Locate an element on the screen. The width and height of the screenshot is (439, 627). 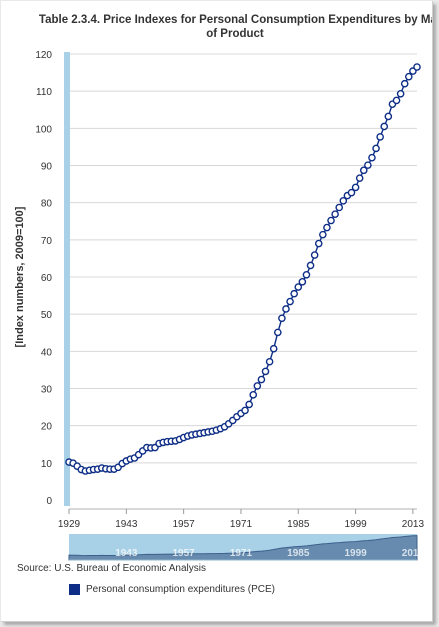
x-tick-label: 1999 is located at coordinates (355, 524).